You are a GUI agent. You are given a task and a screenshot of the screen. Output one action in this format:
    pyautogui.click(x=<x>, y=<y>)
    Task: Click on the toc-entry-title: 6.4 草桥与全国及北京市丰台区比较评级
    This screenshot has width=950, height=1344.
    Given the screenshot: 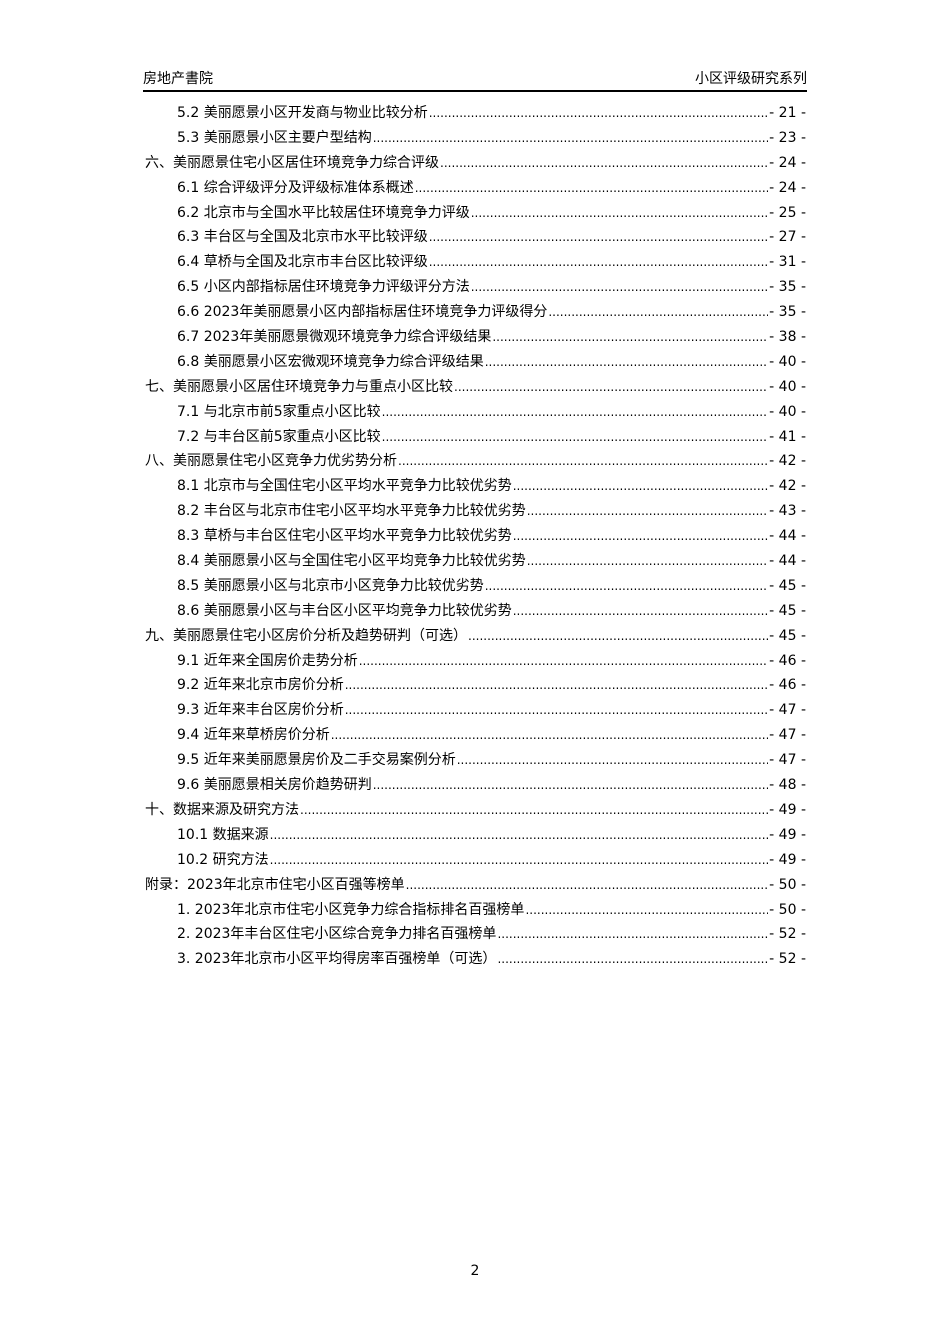 What is the action you would take?
    pyautogui.click(x=302, y=262)
    